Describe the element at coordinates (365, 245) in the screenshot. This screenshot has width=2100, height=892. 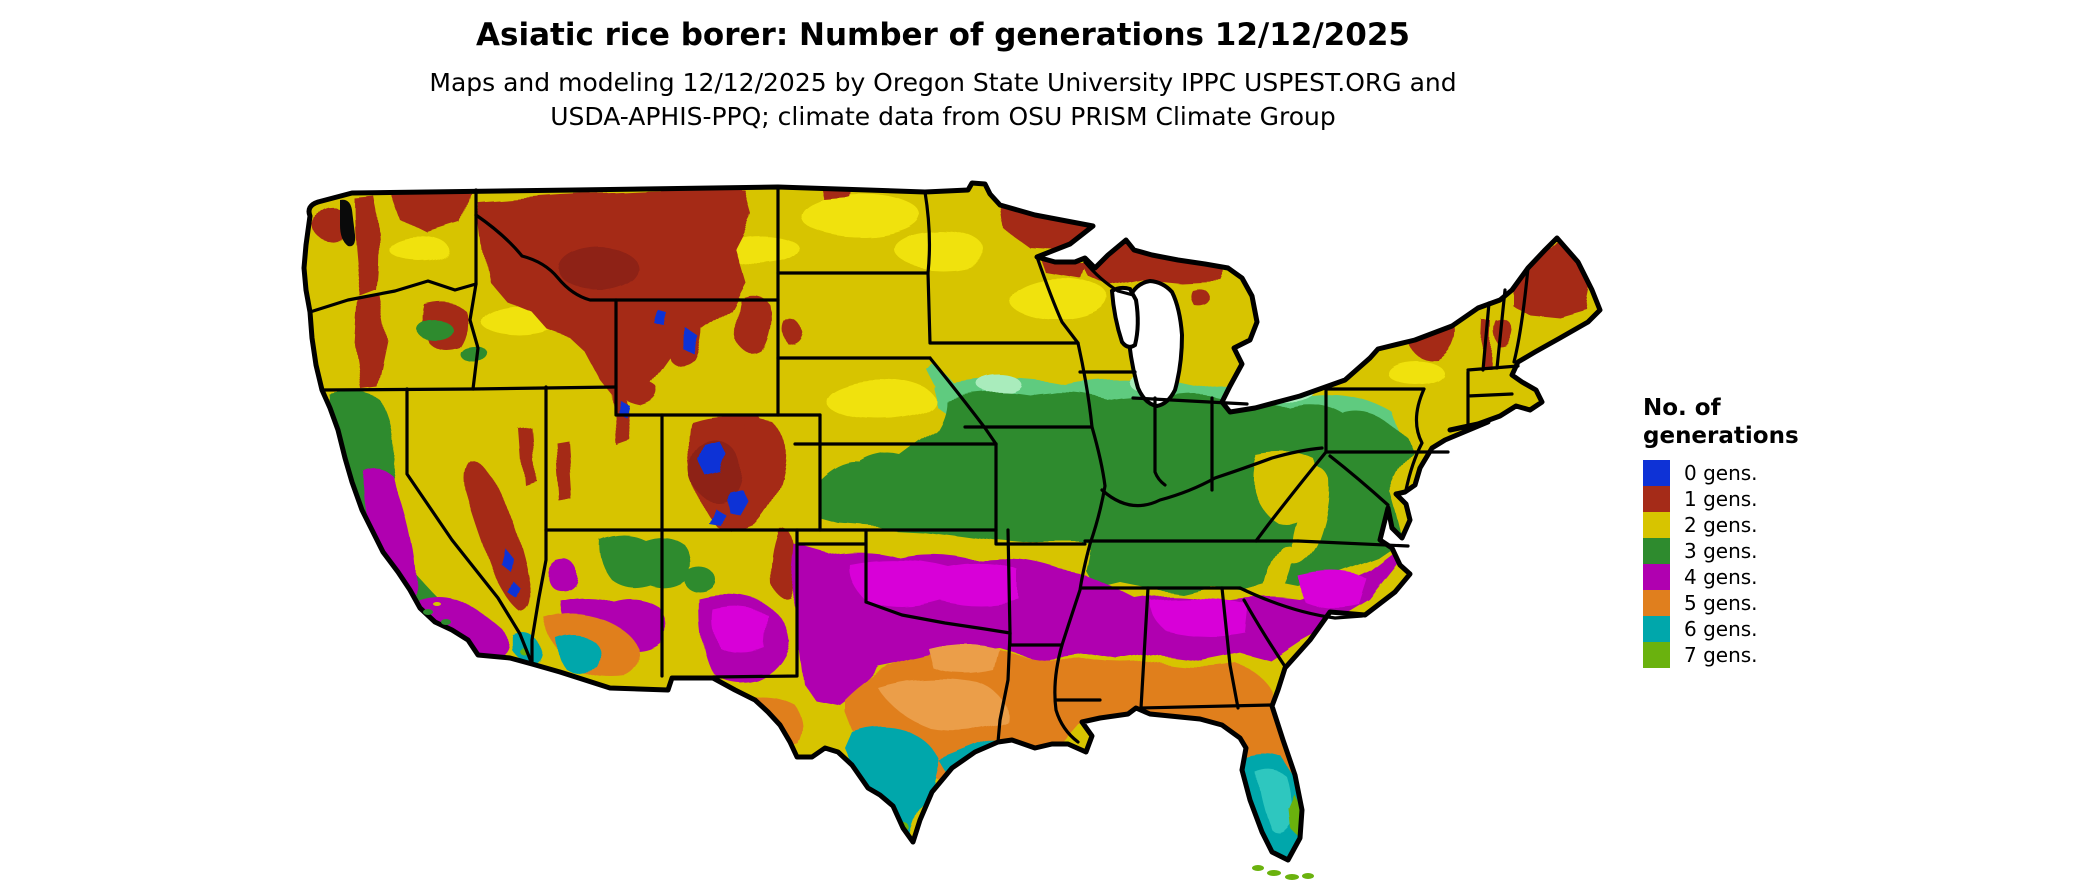
I see `map-region-1gen-cascades` at that location.